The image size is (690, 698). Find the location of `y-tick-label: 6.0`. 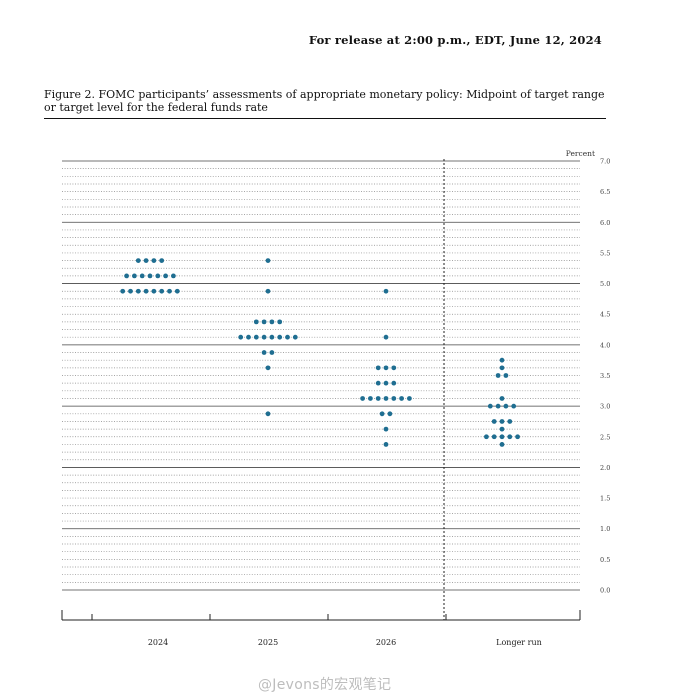

y-tick-label: 6.0 is located at coordinates (605, 223).